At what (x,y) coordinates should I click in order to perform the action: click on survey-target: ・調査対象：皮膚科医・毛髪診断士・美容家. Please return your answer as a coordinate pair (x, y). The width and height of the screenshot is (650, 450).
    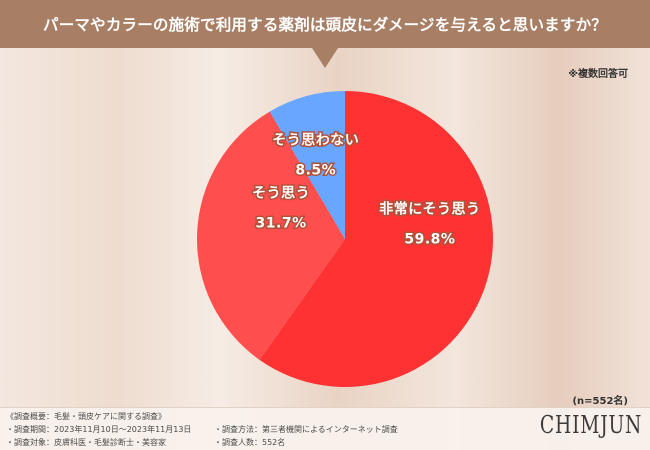
    Looking at the image, I should click on (86, 442).